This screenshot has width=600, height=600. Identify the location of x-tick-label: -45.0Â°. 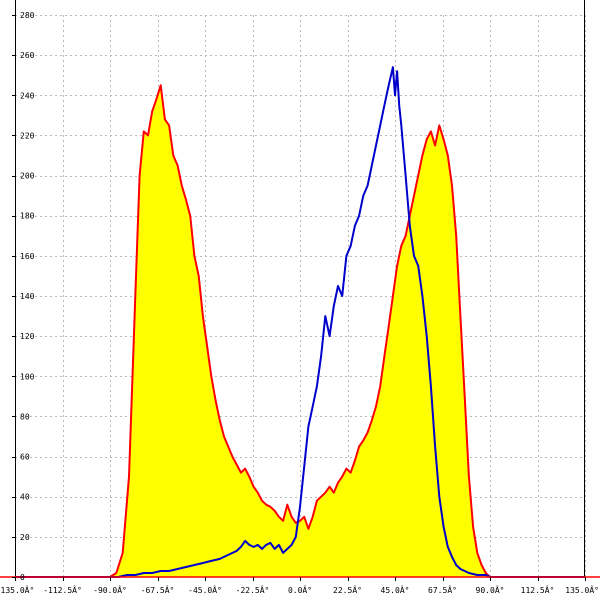
(205, 589).